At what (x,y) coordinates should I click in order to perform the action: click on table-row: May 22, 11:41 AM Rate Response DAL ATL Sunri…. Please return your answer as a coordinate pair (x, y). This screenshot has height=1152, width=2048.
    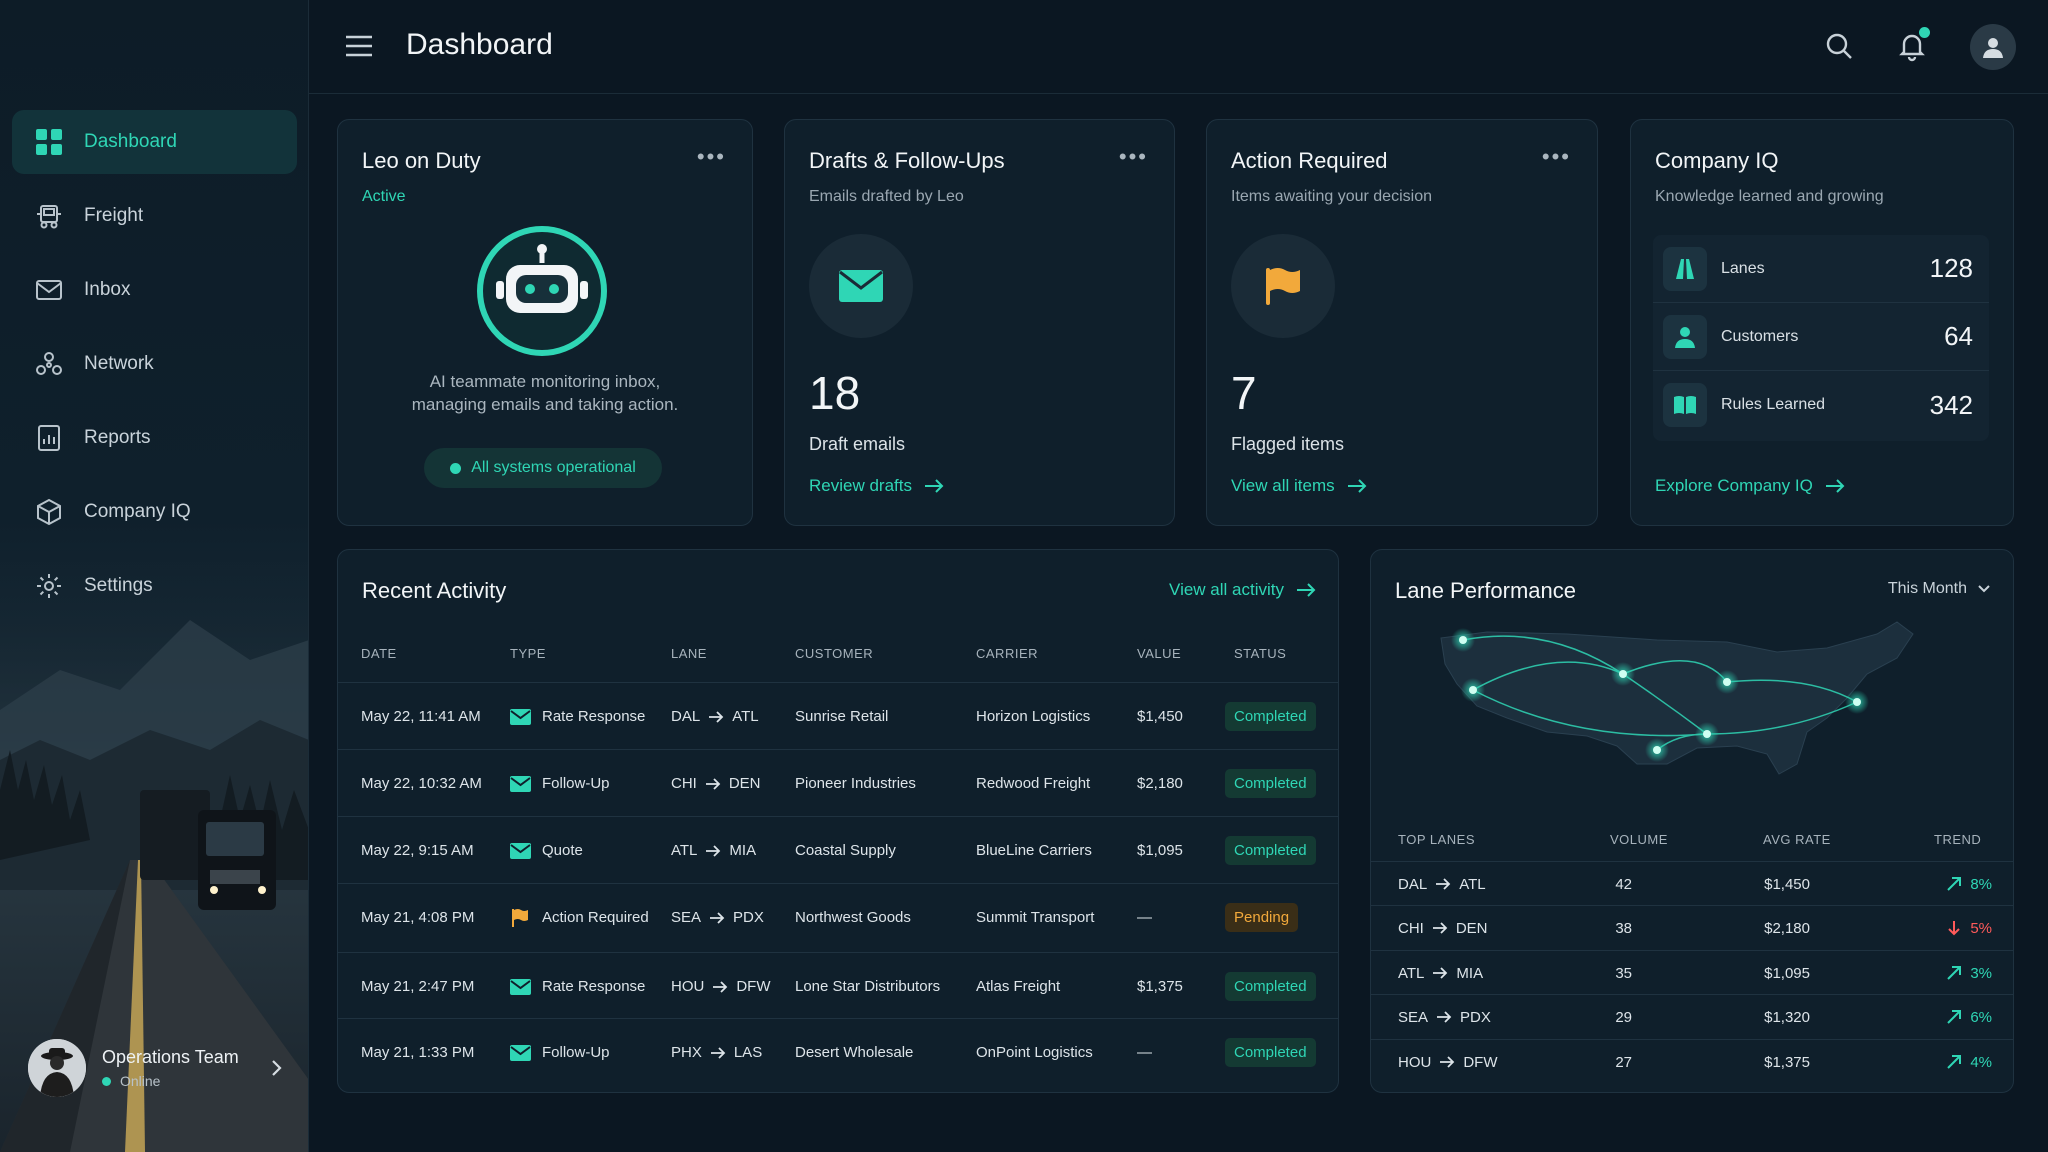
    Looking at the image, I should click on (838, 715).